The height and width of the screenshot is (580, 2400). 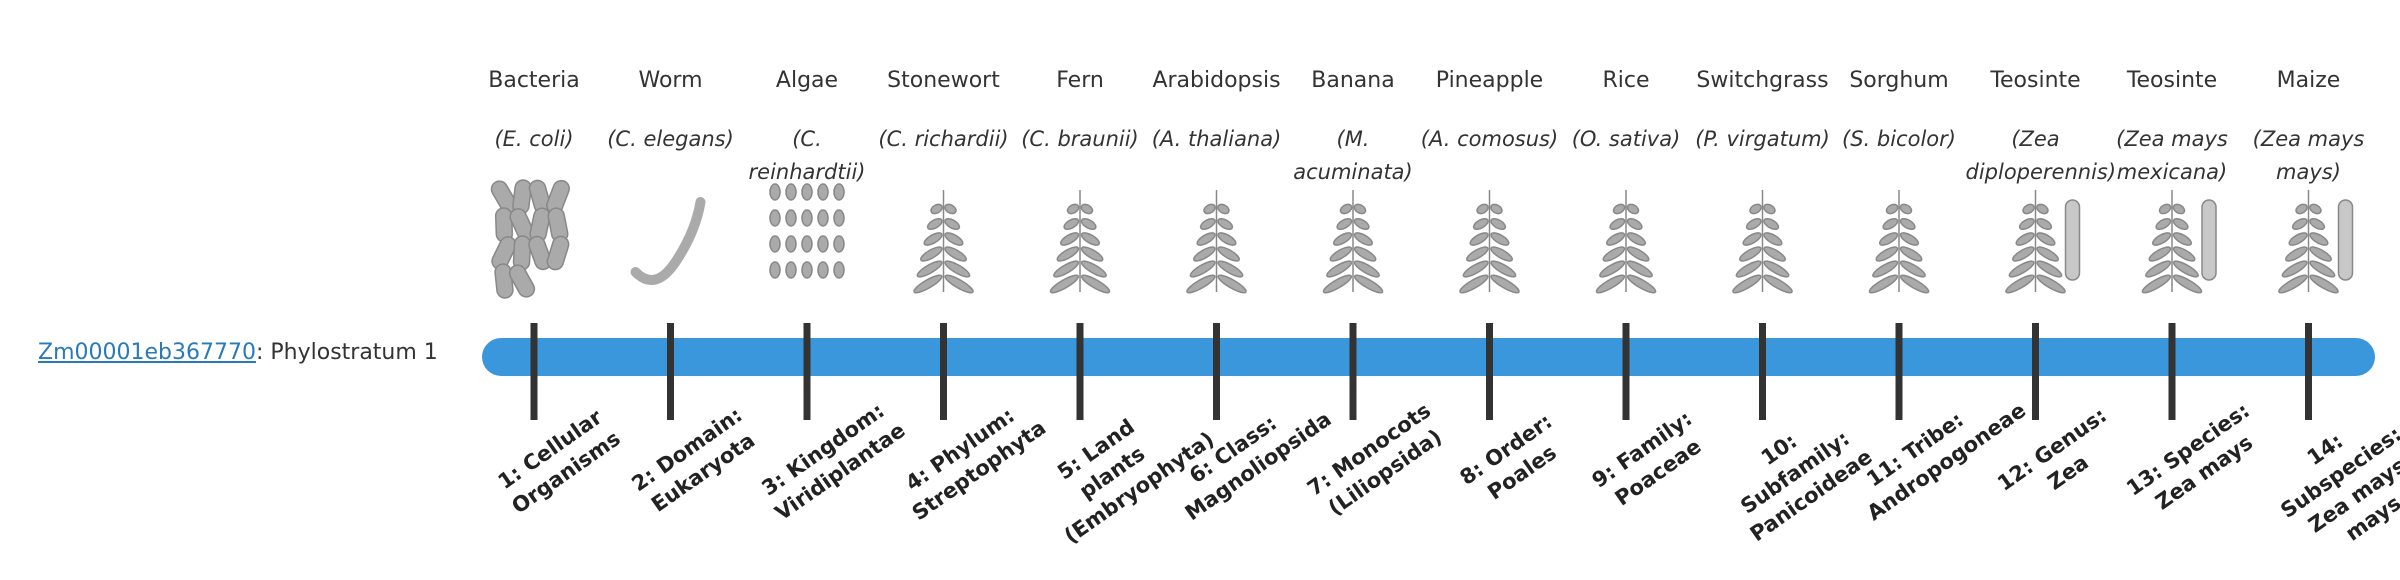 I want to click on species-name: (C. reinhardtii), so click(x=807, y=155).